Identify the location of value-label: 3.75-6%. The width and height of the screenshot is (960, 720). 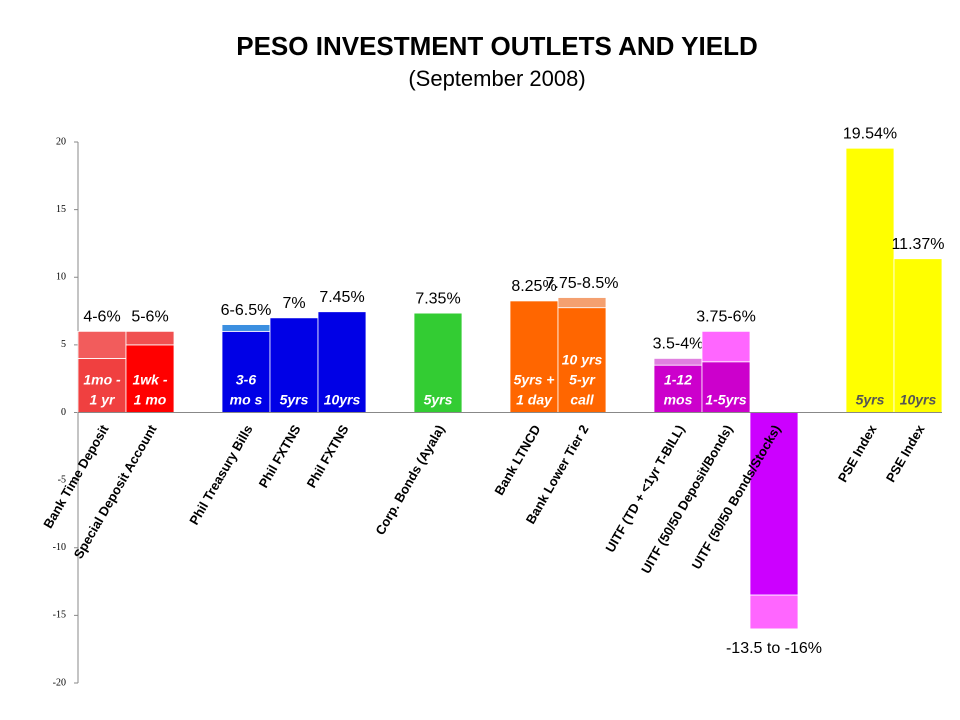
(726, 317).